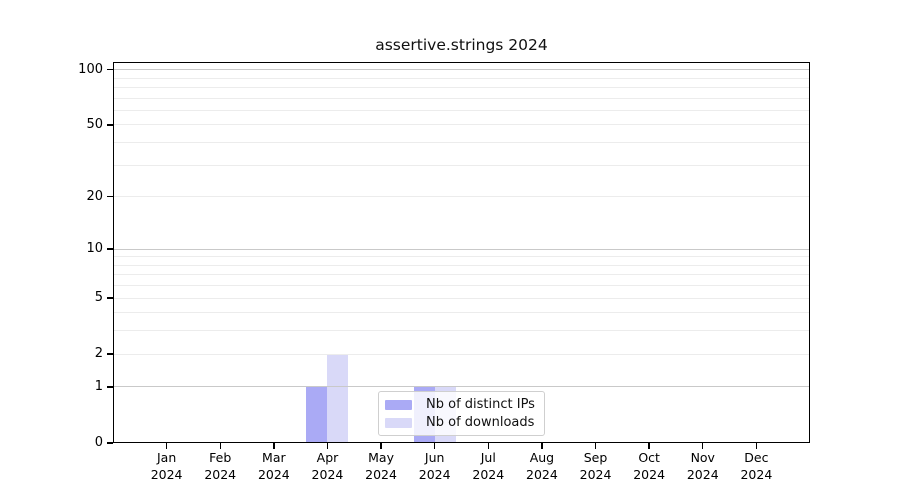 The image size is (900, 500). Describe the element at coordinates (756, 466) in the screenshot. I see `x-tick-label: Dec 2024` at that location.